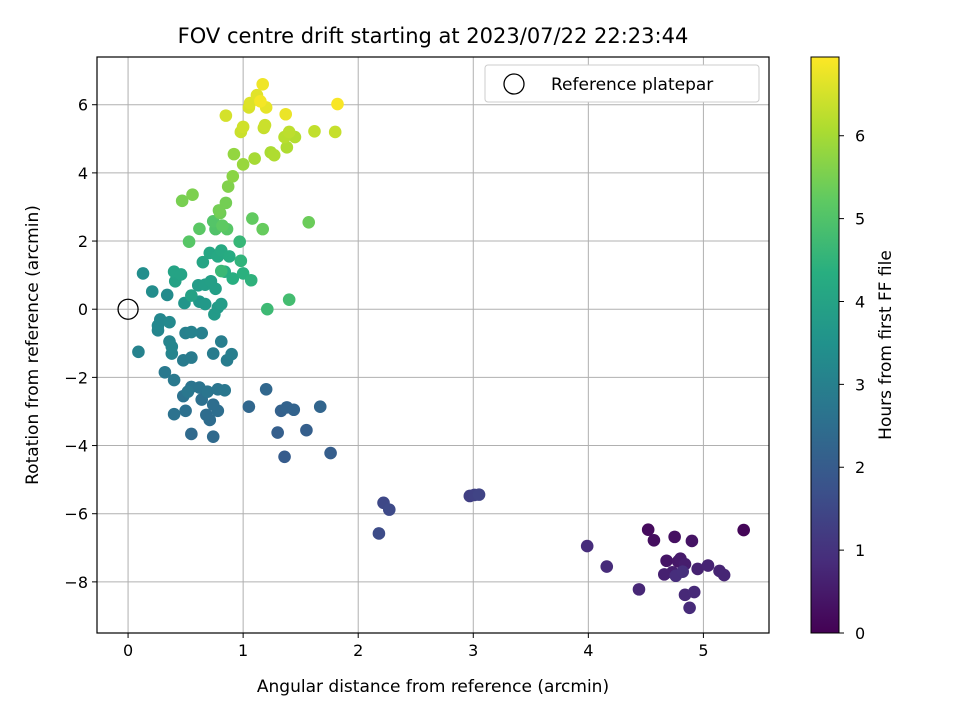 This screenshot has width=960, height=720. I want to click on y-tick-label: 2, so click(83, 241).